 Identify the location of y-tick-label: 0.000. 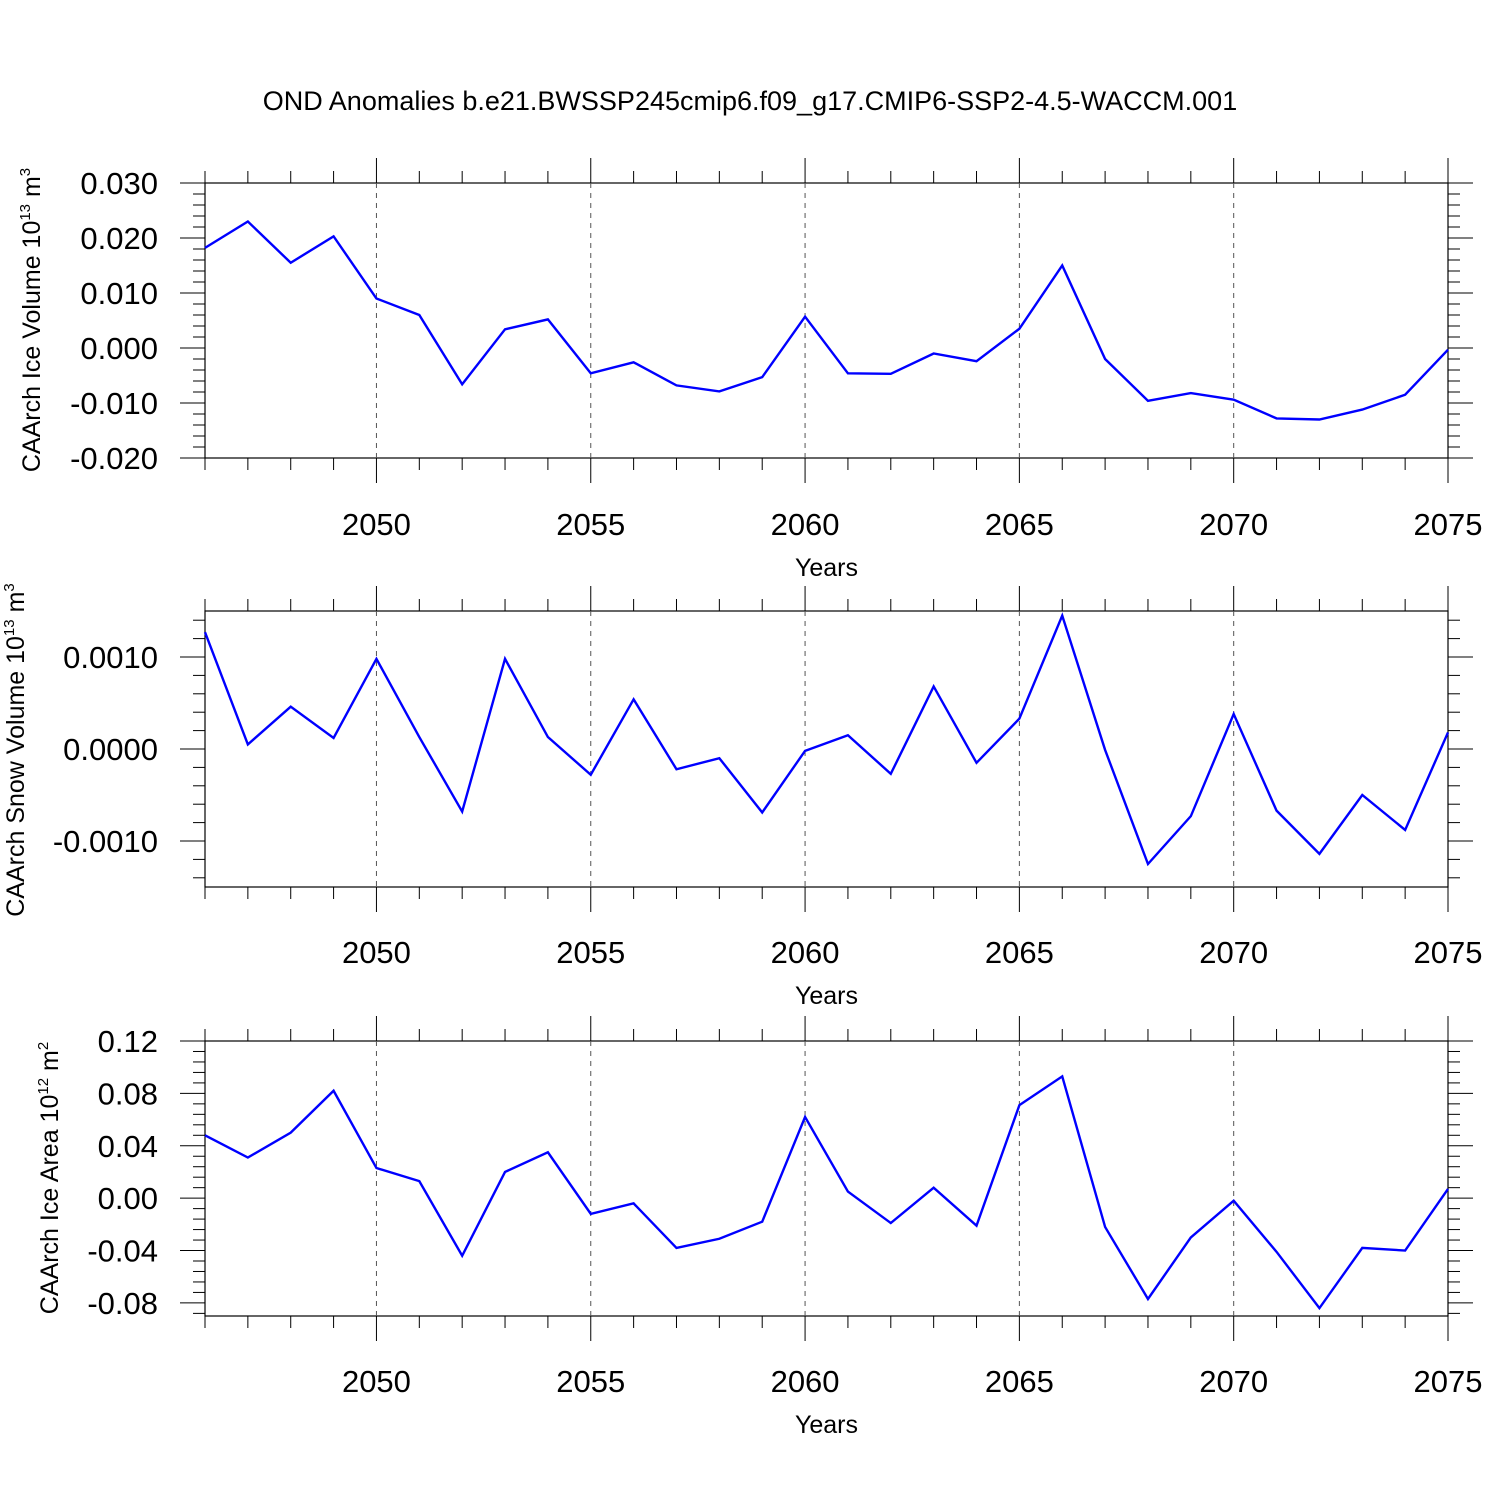
(119, 348).